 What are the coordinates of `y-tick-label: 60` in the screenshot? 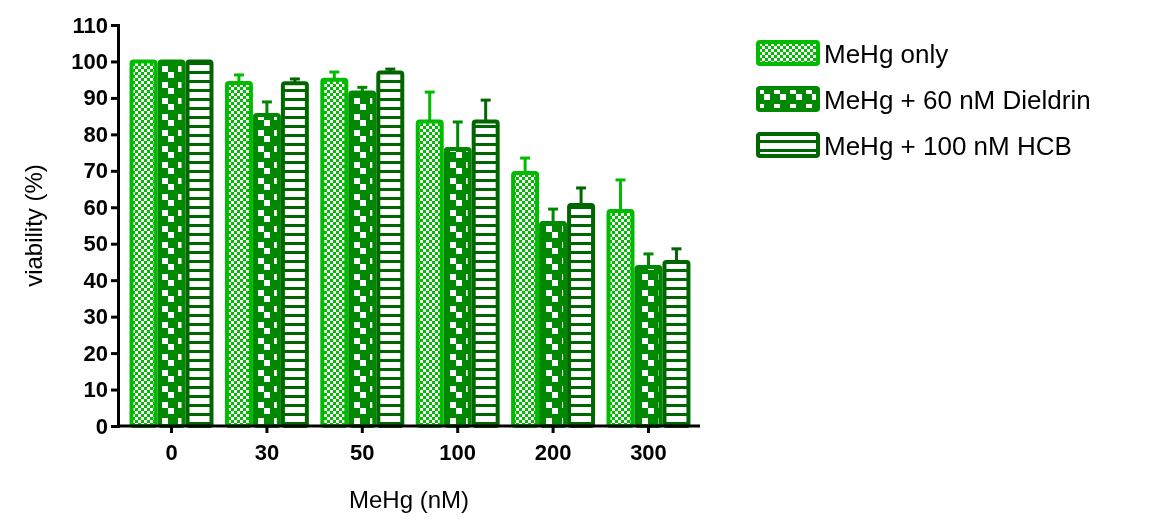 It's located at (95, 207).